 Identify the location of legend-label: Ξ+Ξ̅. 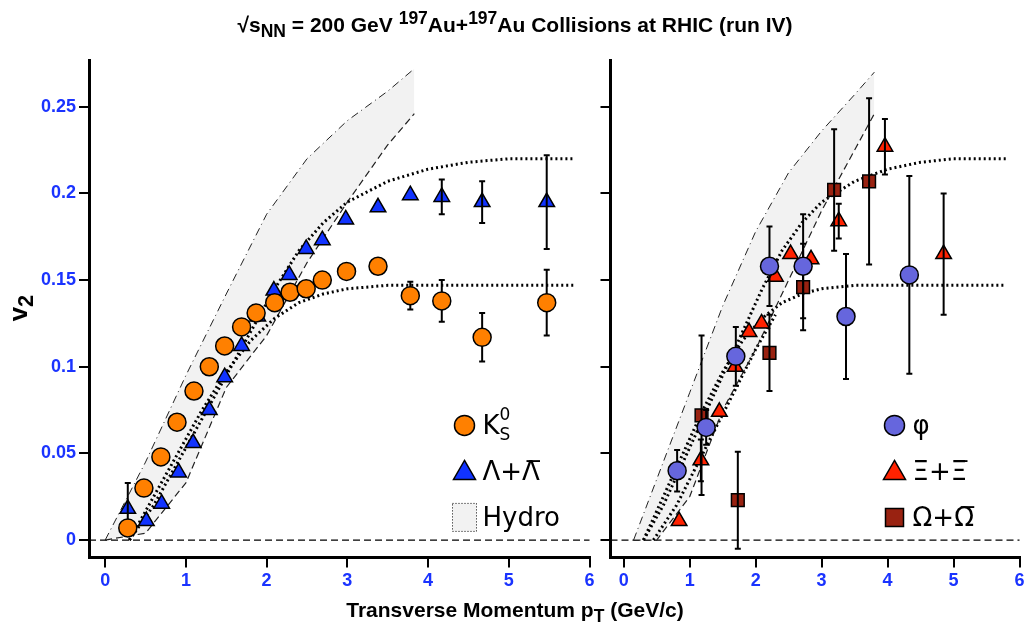
(940, 471).